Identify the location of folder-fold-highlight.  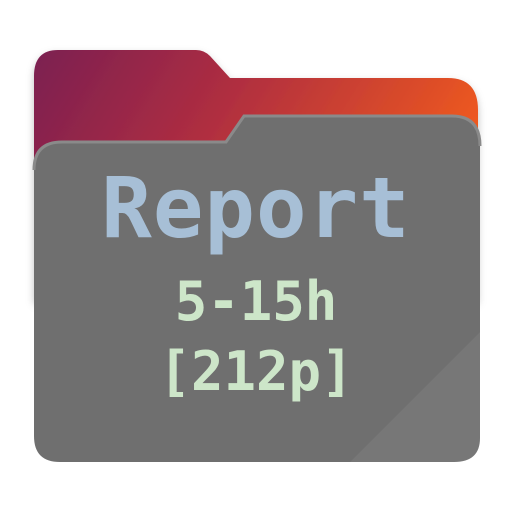
(415, 397).